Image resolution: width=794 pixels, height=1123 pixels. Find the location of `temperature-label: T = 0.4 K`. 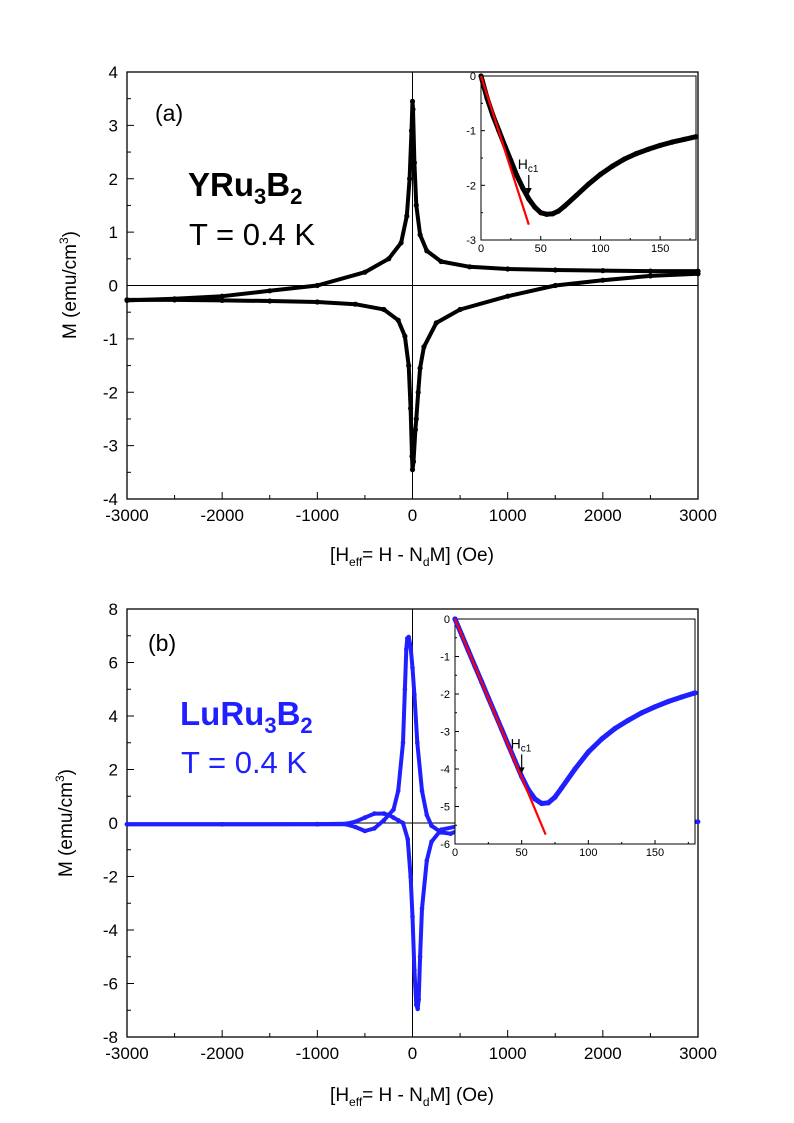

temperature-label: T = 0.4 K is located at coordinates (244, 762).